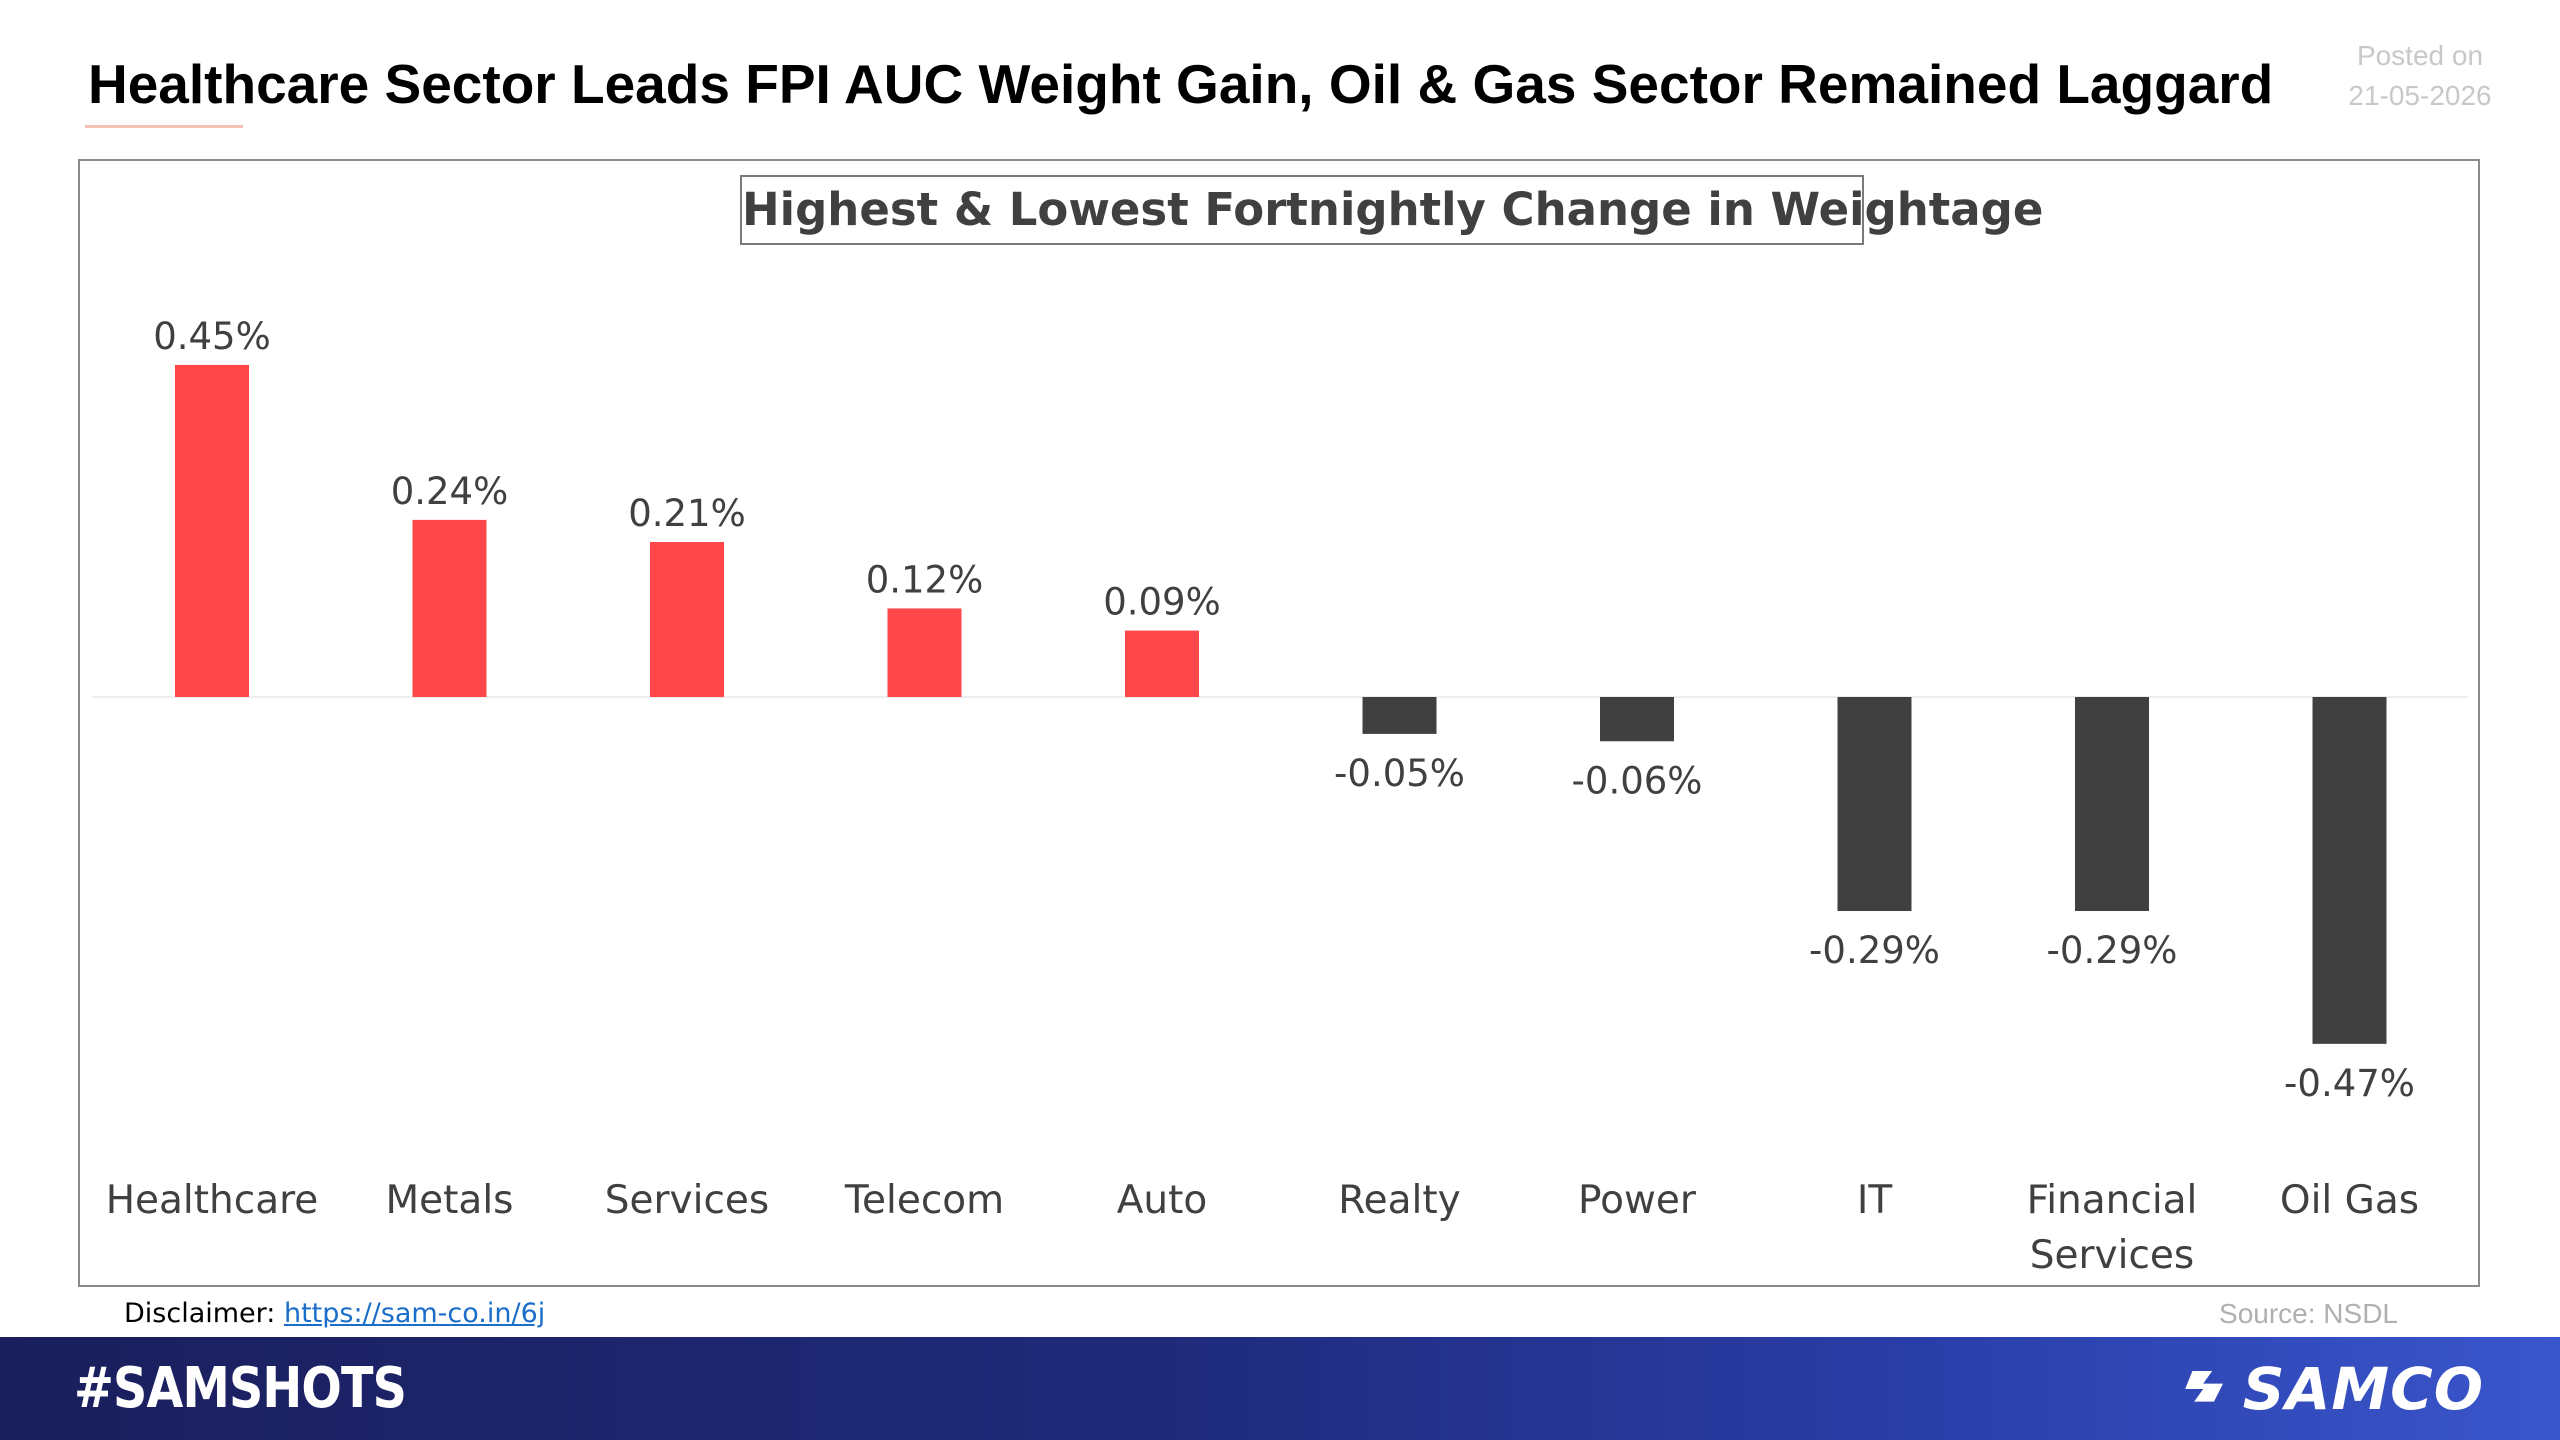 The width and height of the screenshot is (2560, 1440). Describe the element at coordinates (212, 336) in the screenshot. I see `data-label: 0.45%` at that location.